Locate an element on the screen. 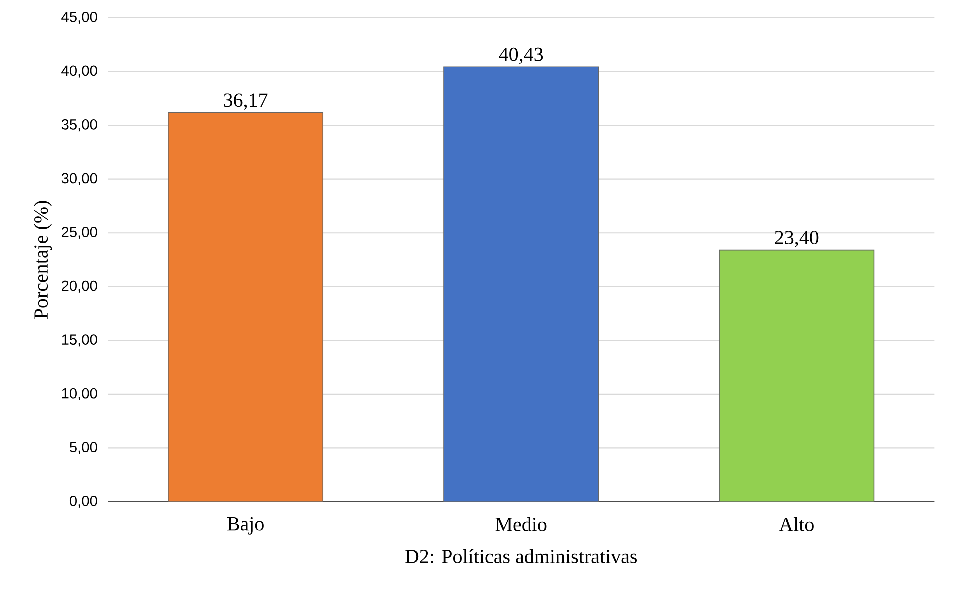 This screenshot has width=954, height=591. data-label: 36,17 is located at coordinates (246, 102).